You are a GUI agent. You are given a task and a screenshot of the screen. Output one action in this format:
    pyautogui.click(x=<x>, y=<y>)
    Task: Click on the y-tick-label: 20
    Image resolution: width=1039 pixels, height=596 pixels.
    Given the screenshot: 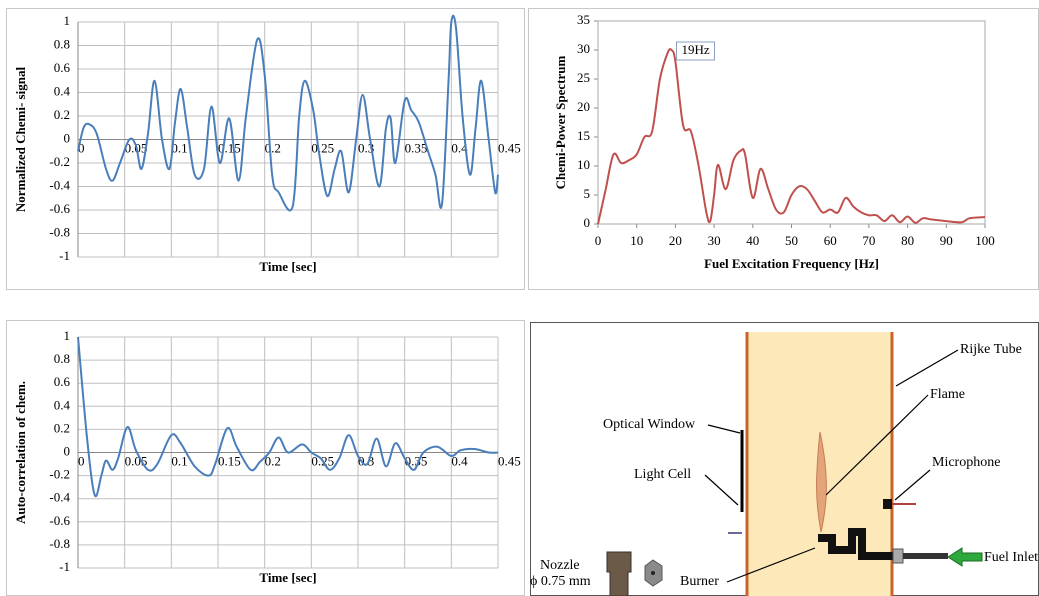 What is the action you would take?
    pyautogui.click(x=583, y=106)
    